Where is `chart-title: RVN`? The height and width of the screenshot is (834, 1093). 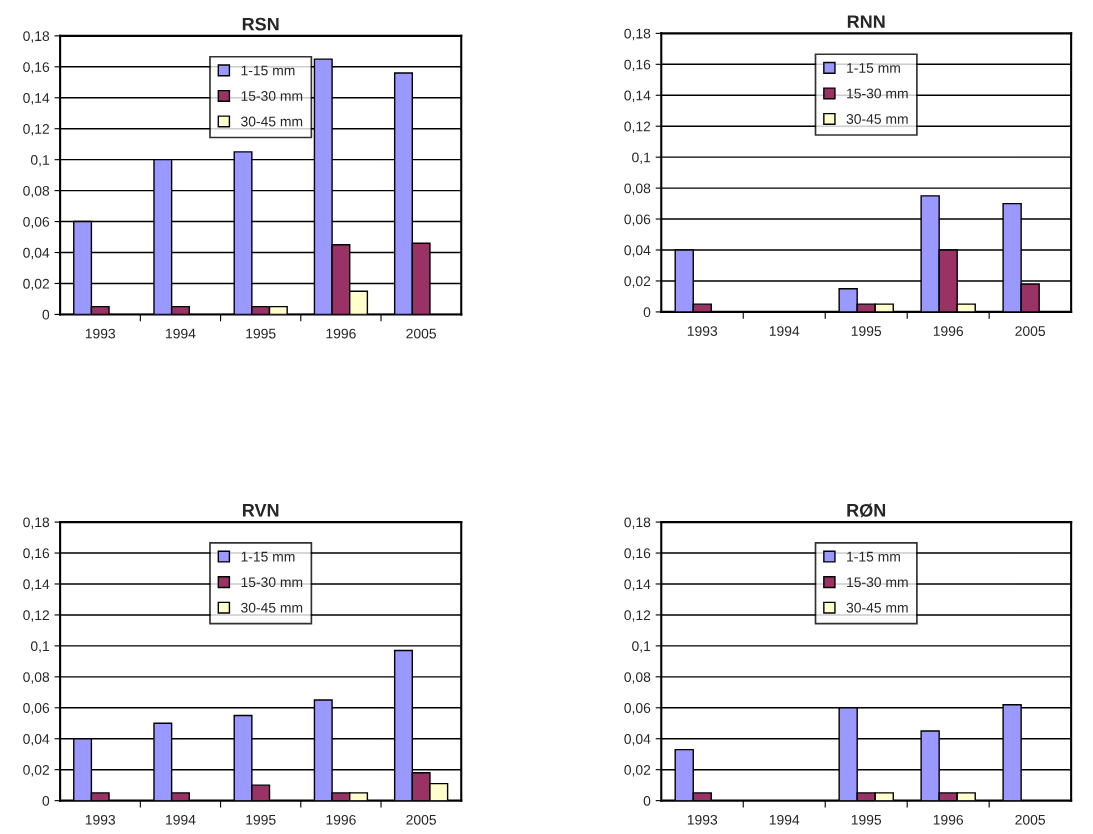
chart-title: RVN is located at coordinates (260, 510).